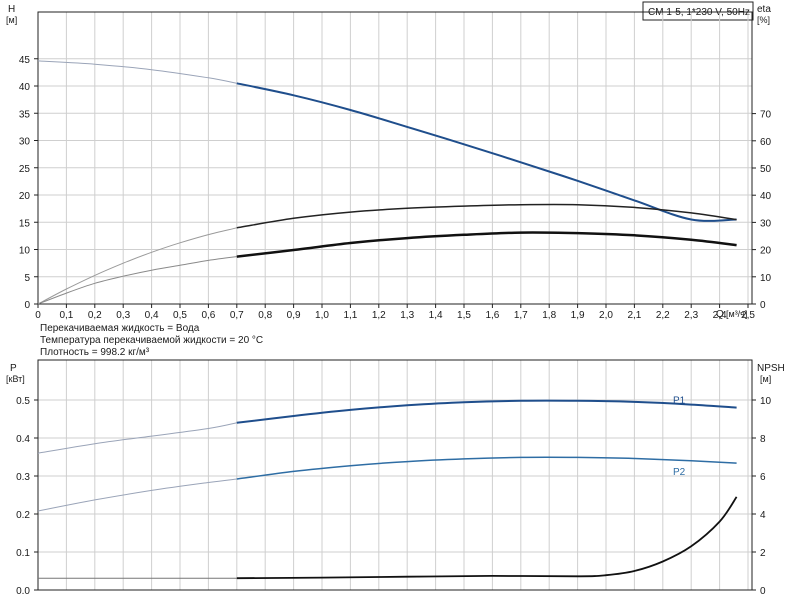 The image size is (800, 600). What do you see at coordinates (180, 315) in the screenshot?
I see `x-tick-label: 0,5` at bounding box center [180, 315].